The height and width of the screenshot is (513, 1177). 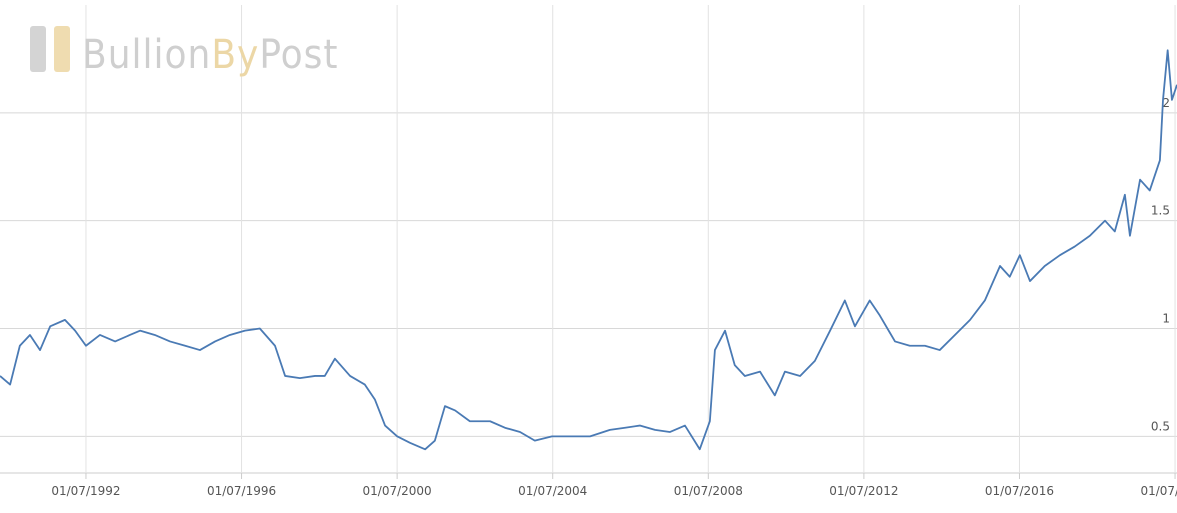 What do you see at coordinates (1166, 319) in the screenshot?
I see `y-tick-label: 1` at bounding box center [1166, 319].